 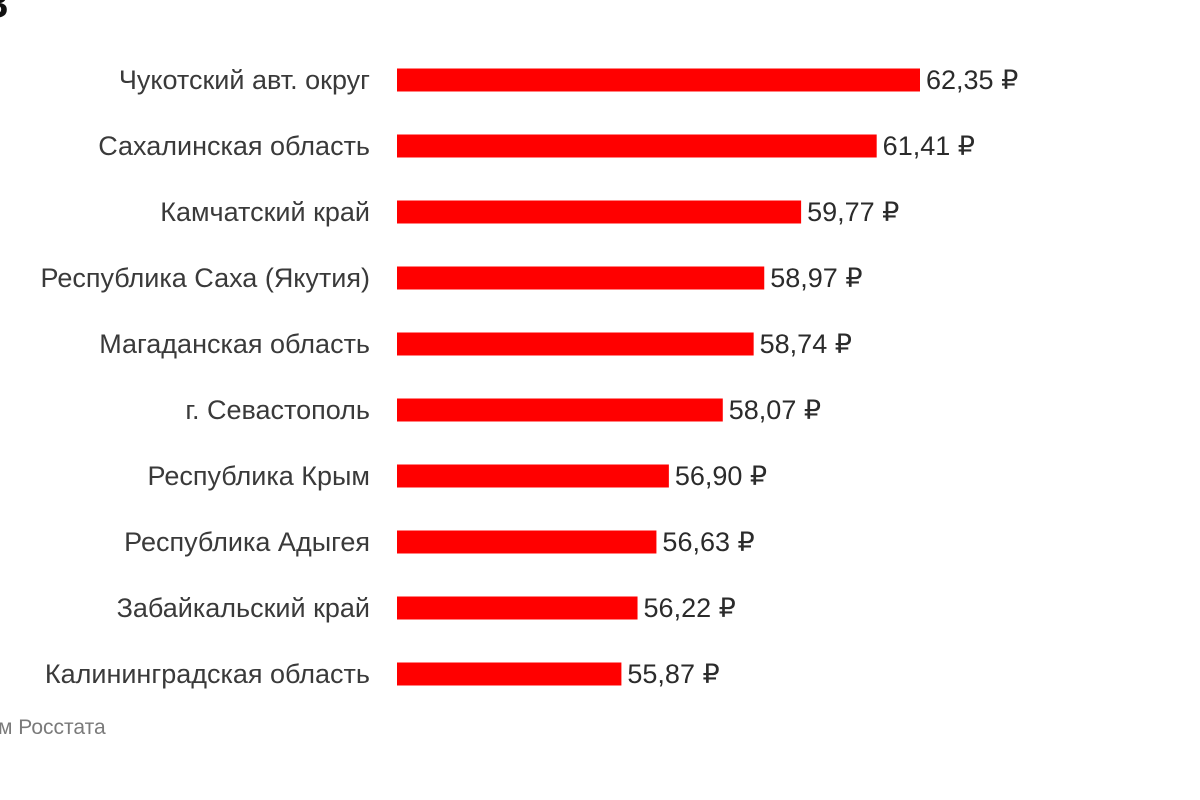 I want to click on value-label: 55,87 ₽, so click(x=673, y=674).